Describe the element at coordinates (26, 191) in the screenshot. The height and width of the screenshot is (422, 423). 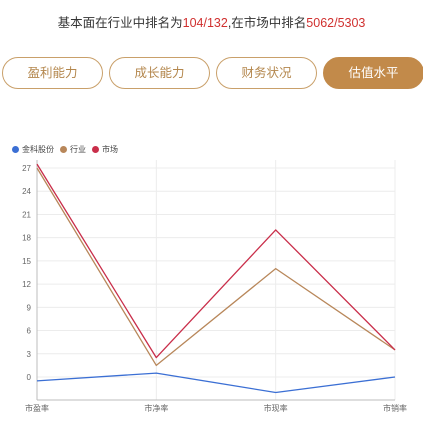
I see `y-tick-label: 24` at that location.